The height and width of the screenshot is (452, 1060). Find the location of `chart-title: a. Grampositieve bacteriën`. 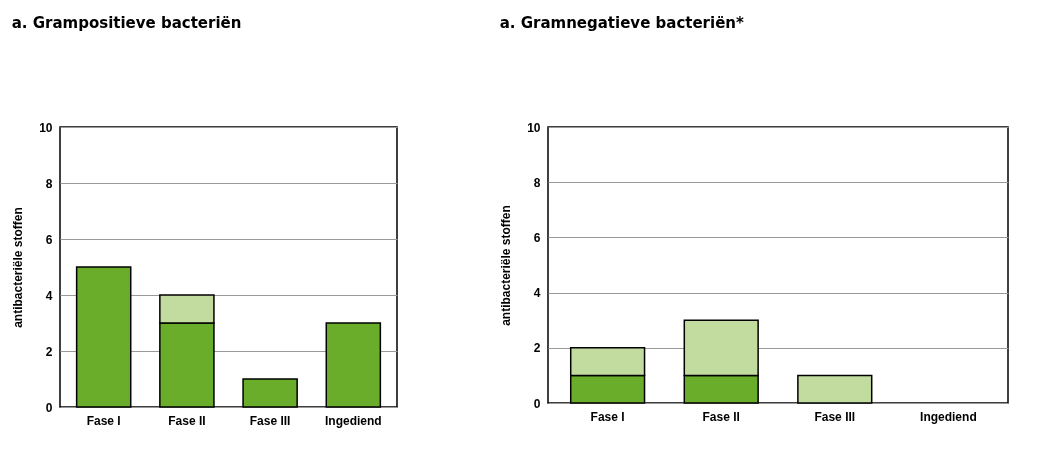

chart-title: a. Grampositieve bacteriën is located at coordinates (126, 23).